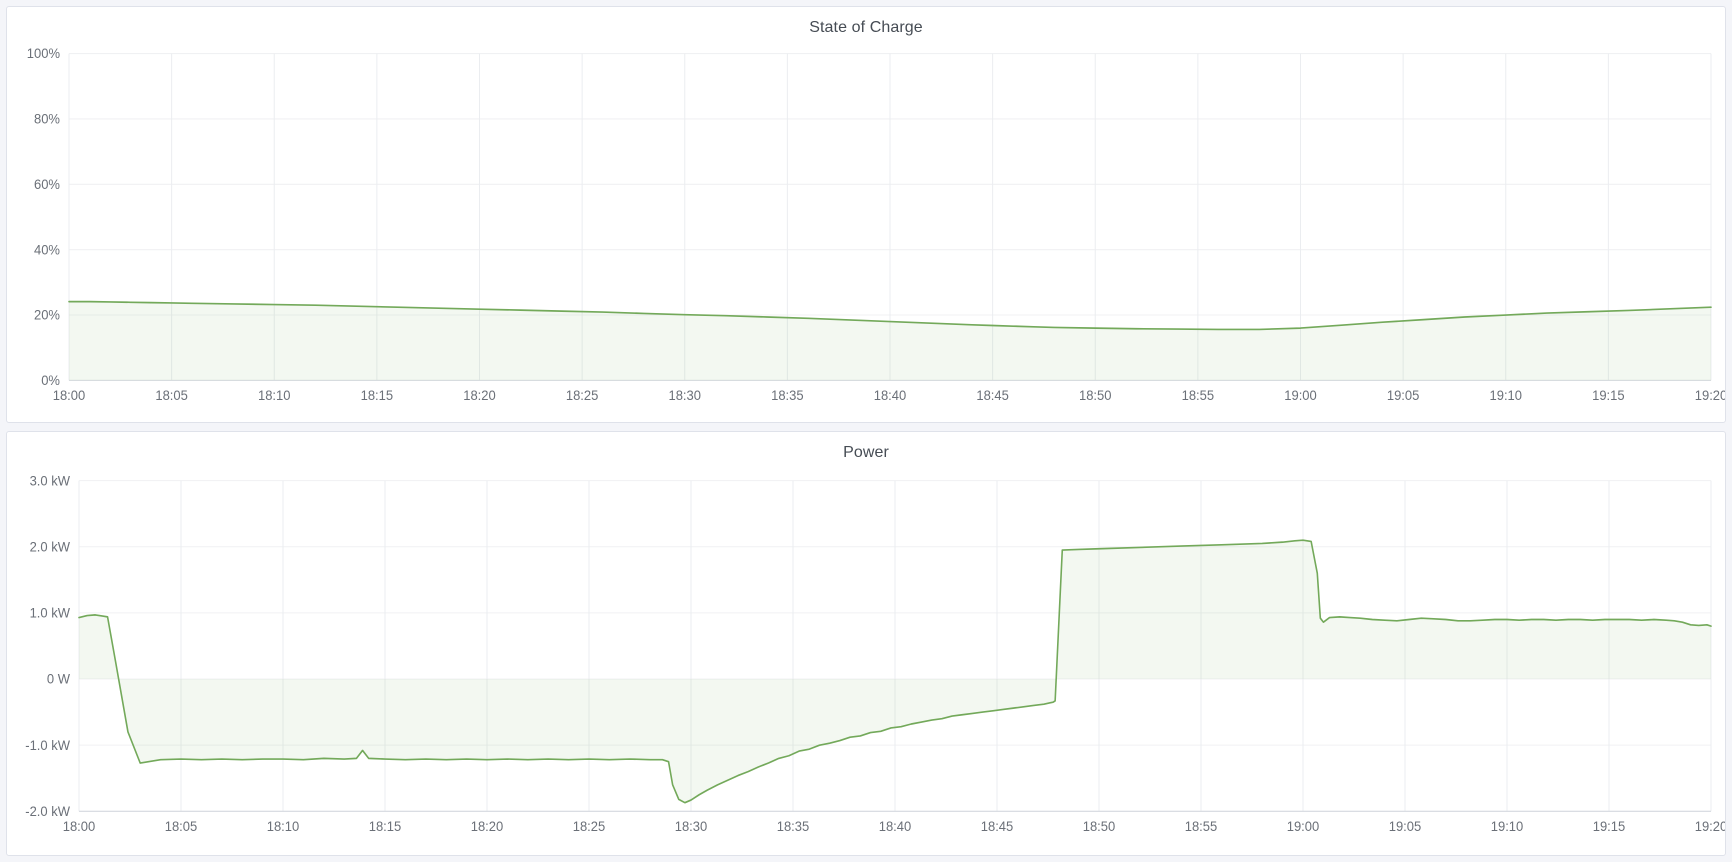 The width and height of the screenshot is (1732, 862). What do you see at coordinates (47, 118) in the screenshot?
I see `y-axis-tick-label: 80%` at bounding box center [47, 118].